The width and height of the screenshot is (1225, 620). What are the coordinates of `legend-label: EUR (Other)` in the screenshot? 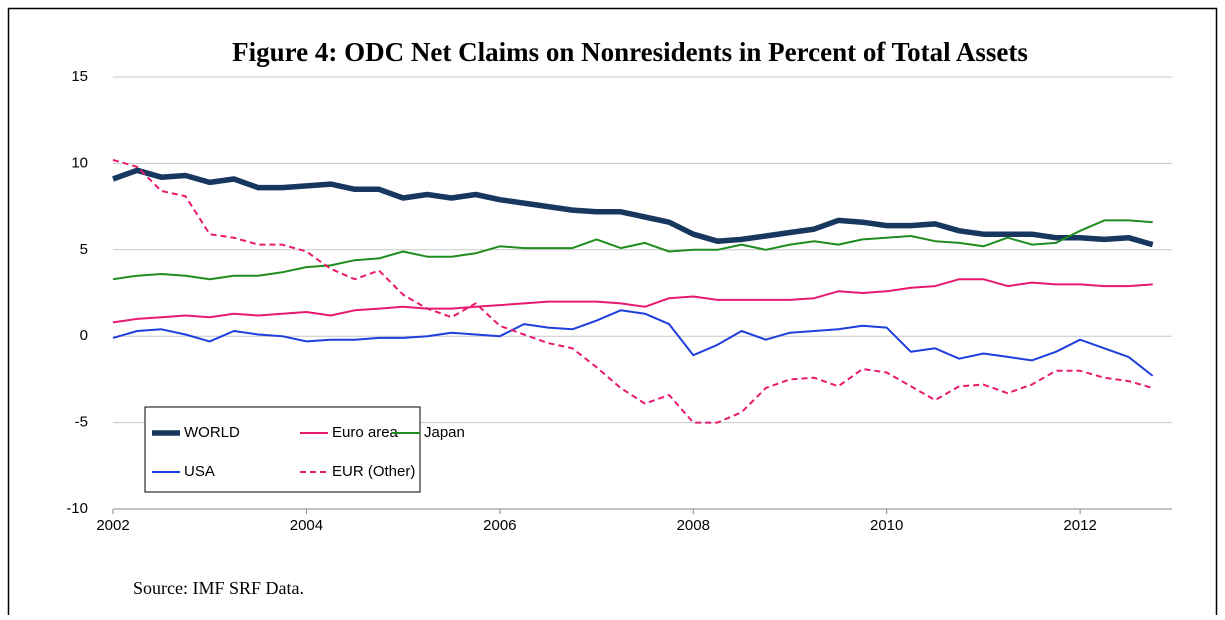 It's located at (373, 471).